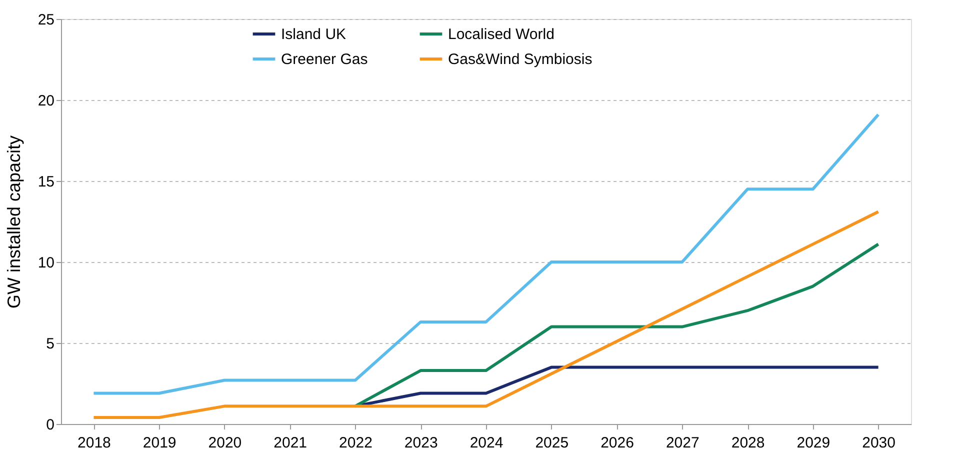 This screenshot has width=955, height=459. Describe the element at coordinates (46, 263) in the screenshot. I see `y-tick-label: 10` at that location.